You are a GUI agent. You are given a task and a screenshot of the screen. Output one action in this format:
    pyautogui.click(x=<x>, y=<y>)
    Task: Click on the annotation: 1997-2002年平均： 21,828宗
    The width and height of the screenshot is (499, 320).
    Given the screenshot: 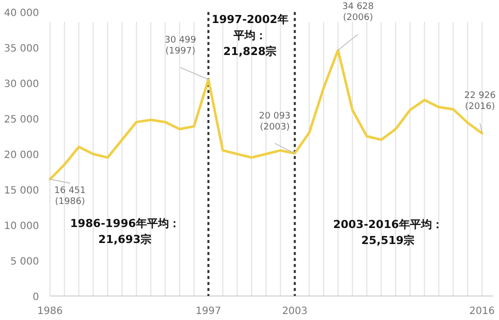 What is the action you would take?
    pyautogui.click(x=250, y=36)
    